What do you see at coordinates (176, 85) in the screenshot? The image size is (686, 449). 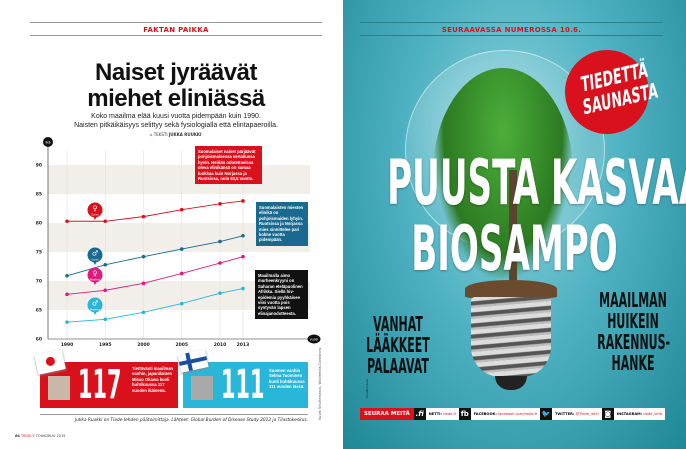 I see `page-title: Naiset jyräävät miehet eliniässä` at bounding box center [176, 85].